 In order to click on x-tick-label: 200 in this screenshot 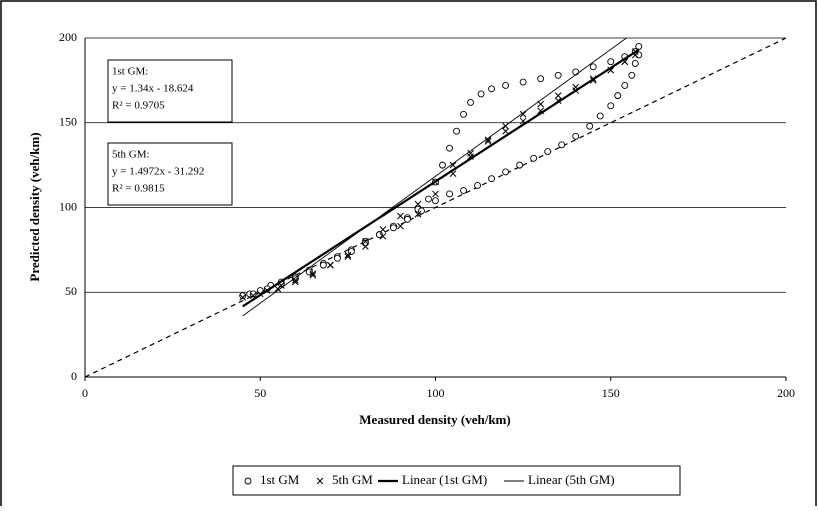, I will do `click(786, 393)`.